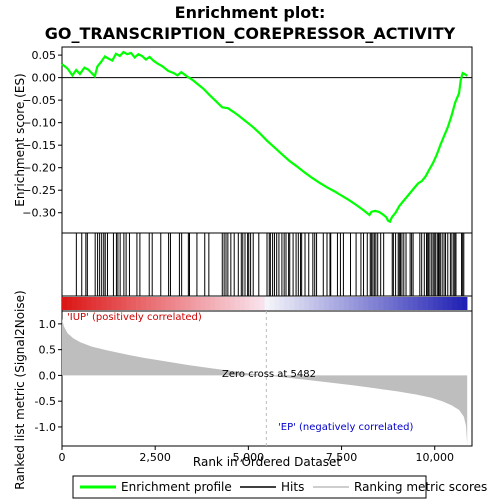 This screenshot has height=504, width=500. Describe the element at coordinates (39, 100) in the screenshot. I see `es-ytick-label: −0.05` at that location.